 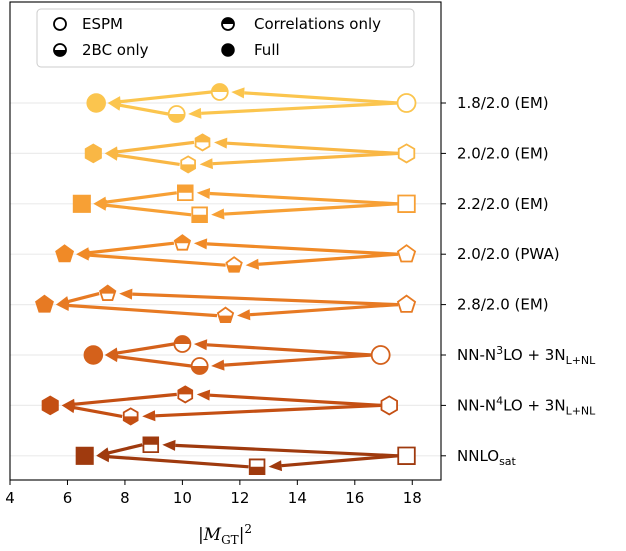 What do you see at coordinates (182, 498) in the screenshot?
I see `x-tick-label: 10` at bounding box center [182, 498].